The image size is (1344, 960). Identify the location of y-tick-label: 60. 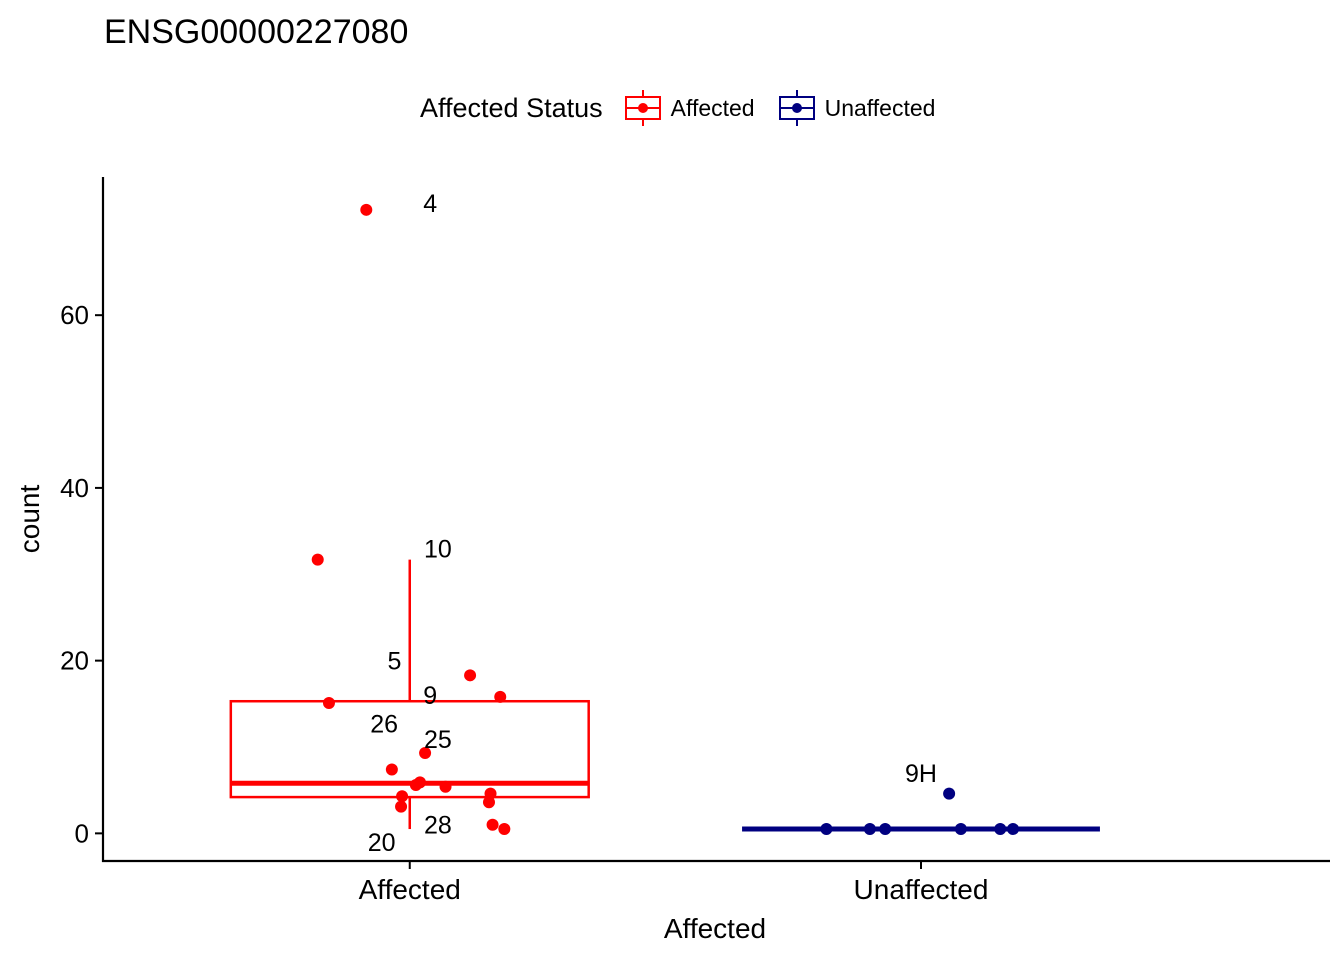
(74, 315).